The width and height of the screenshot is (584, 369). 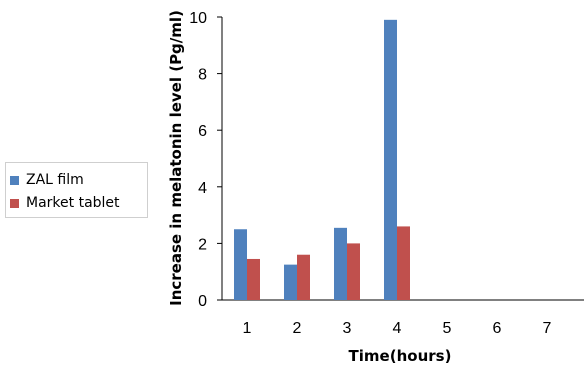 I want to click on x-tick-label: 6, so click(x=497, y=328).